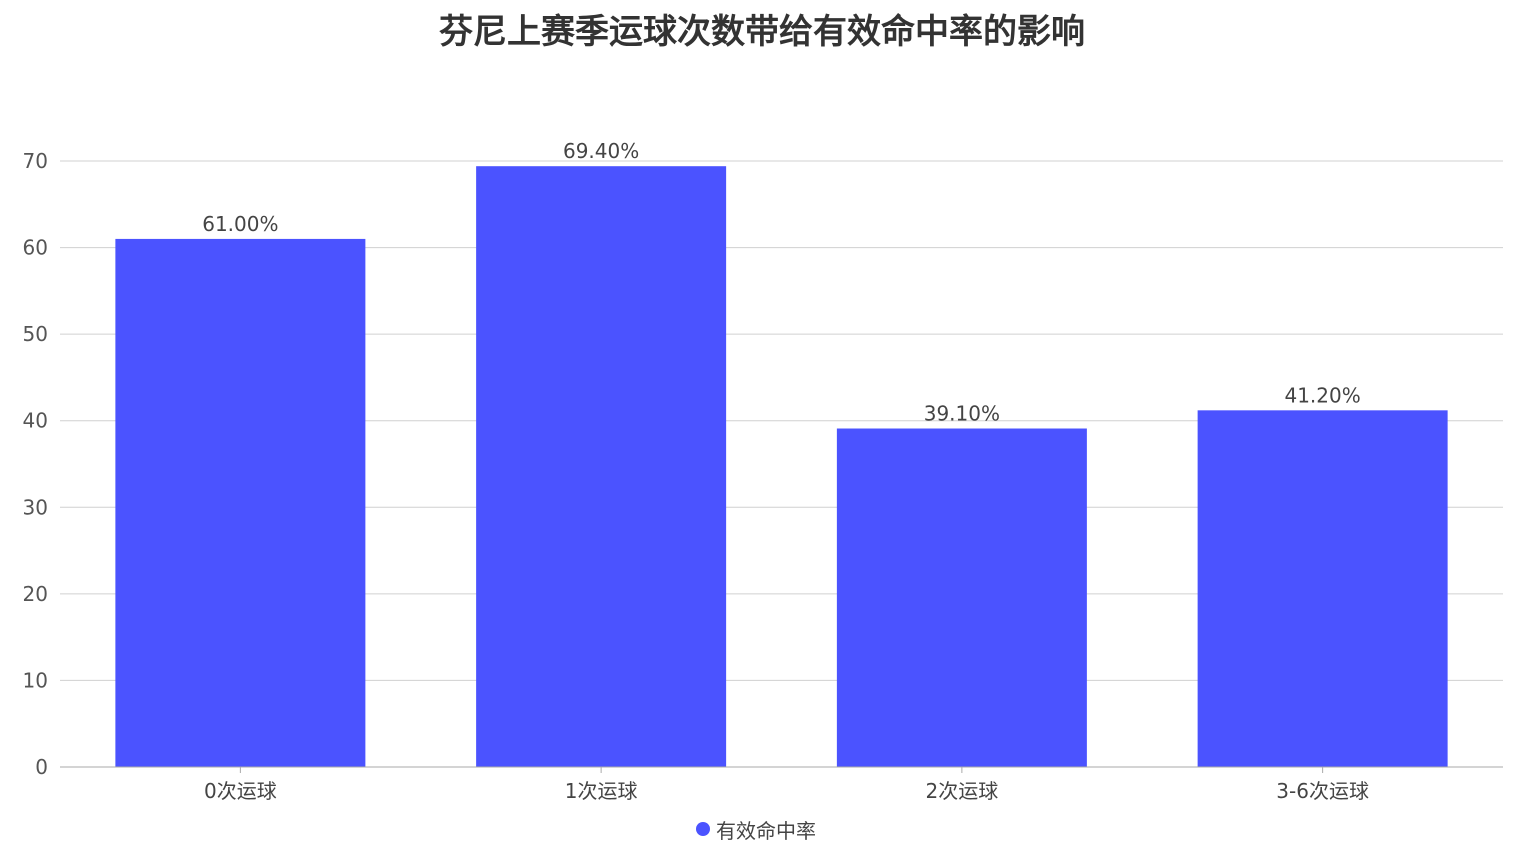 The width and height of the screenshot is (1514, 855). What do you see at coordinates (962, 414) in the screenshot?
I see `data-label: 39.10%` at bounding box center [962, 414].